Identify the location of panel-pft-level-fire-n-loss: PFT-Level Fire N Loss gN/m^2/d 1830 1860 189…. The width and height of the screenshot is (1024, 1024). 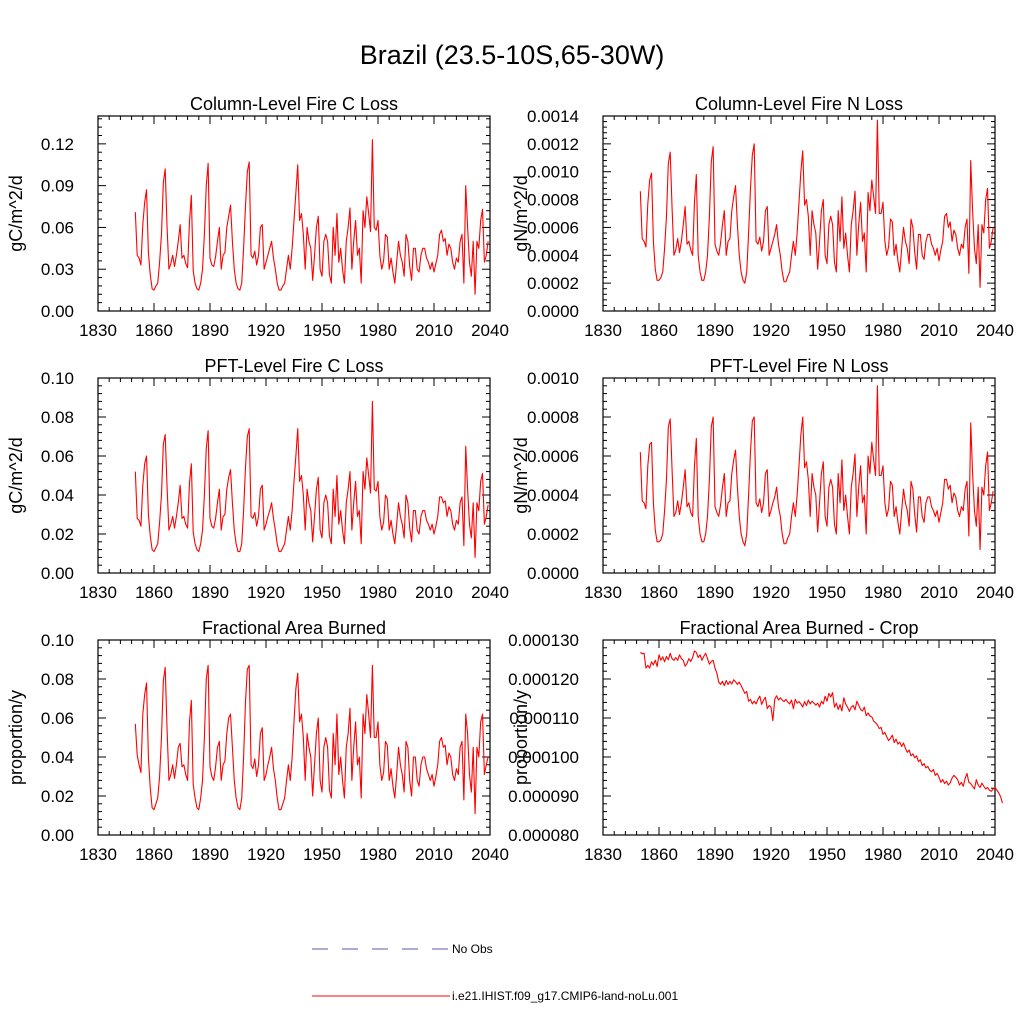
(762, 479).